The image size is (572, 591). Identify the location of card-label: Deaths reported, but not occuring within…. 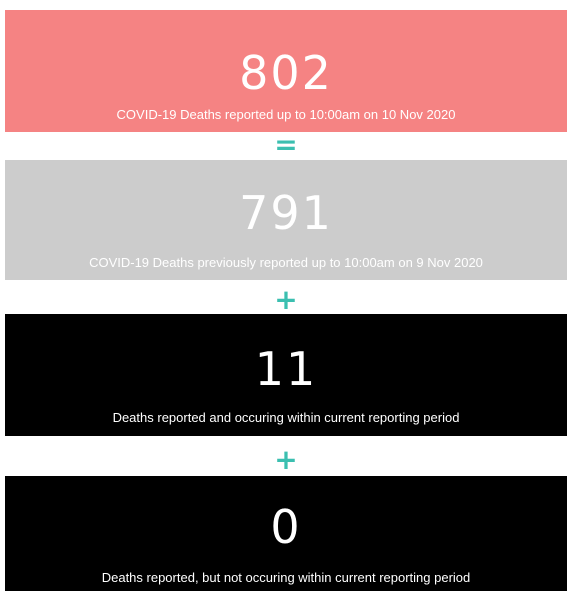
(286, 577).